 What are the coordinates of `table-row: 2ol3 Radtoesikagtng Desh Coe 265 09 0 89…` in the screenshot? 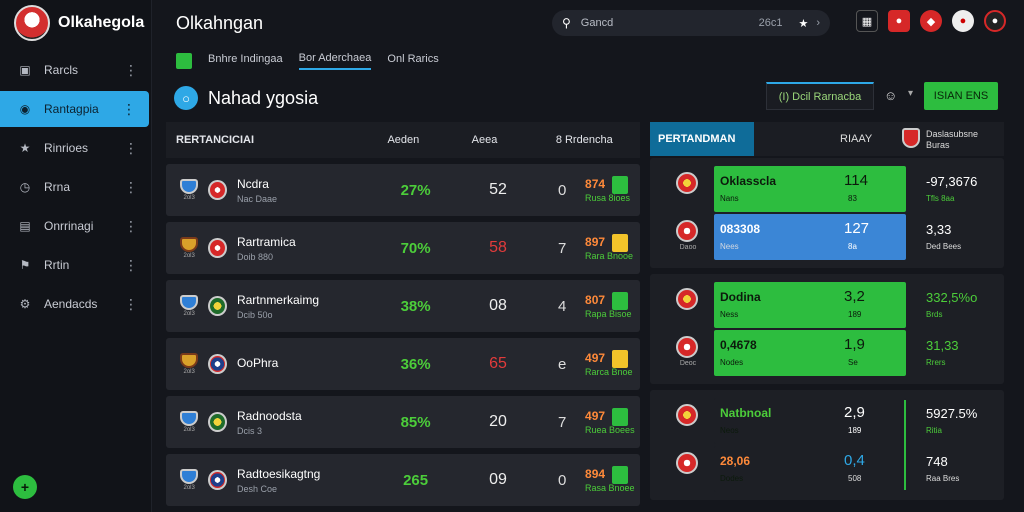 It's located at (403, 480).